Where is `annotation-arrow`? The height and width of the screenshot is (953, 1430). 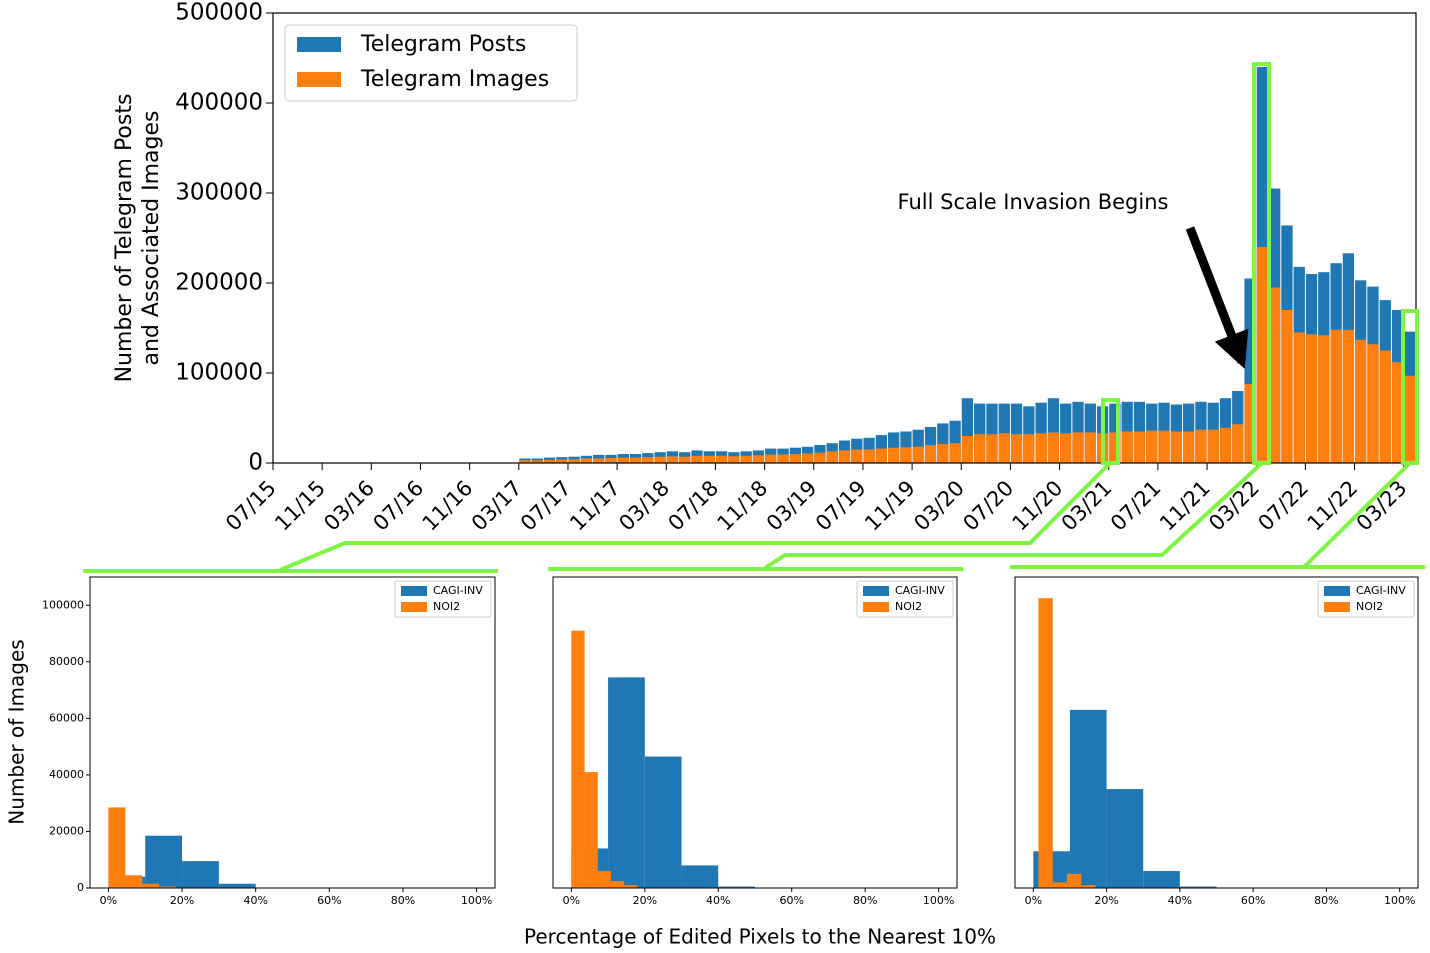 annotation-arrow is located at coordinates (1217, 297).